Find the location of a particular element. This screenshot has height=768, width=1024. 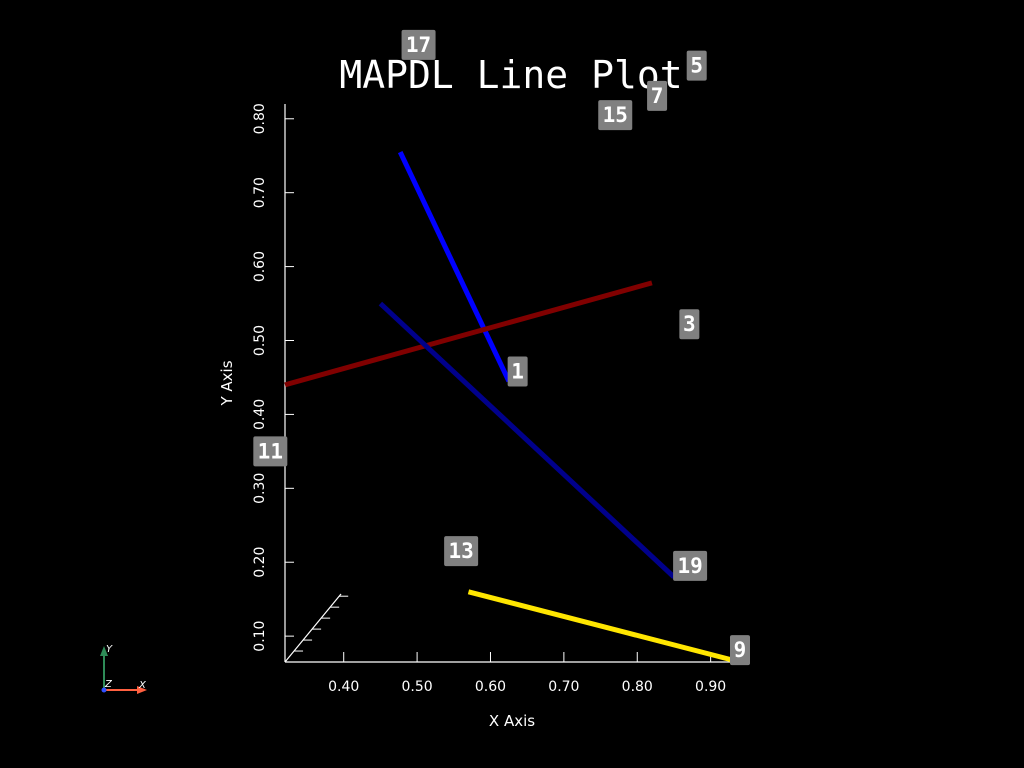

y-tick-label-1: 0.20 is located at coordinates (260, 562).